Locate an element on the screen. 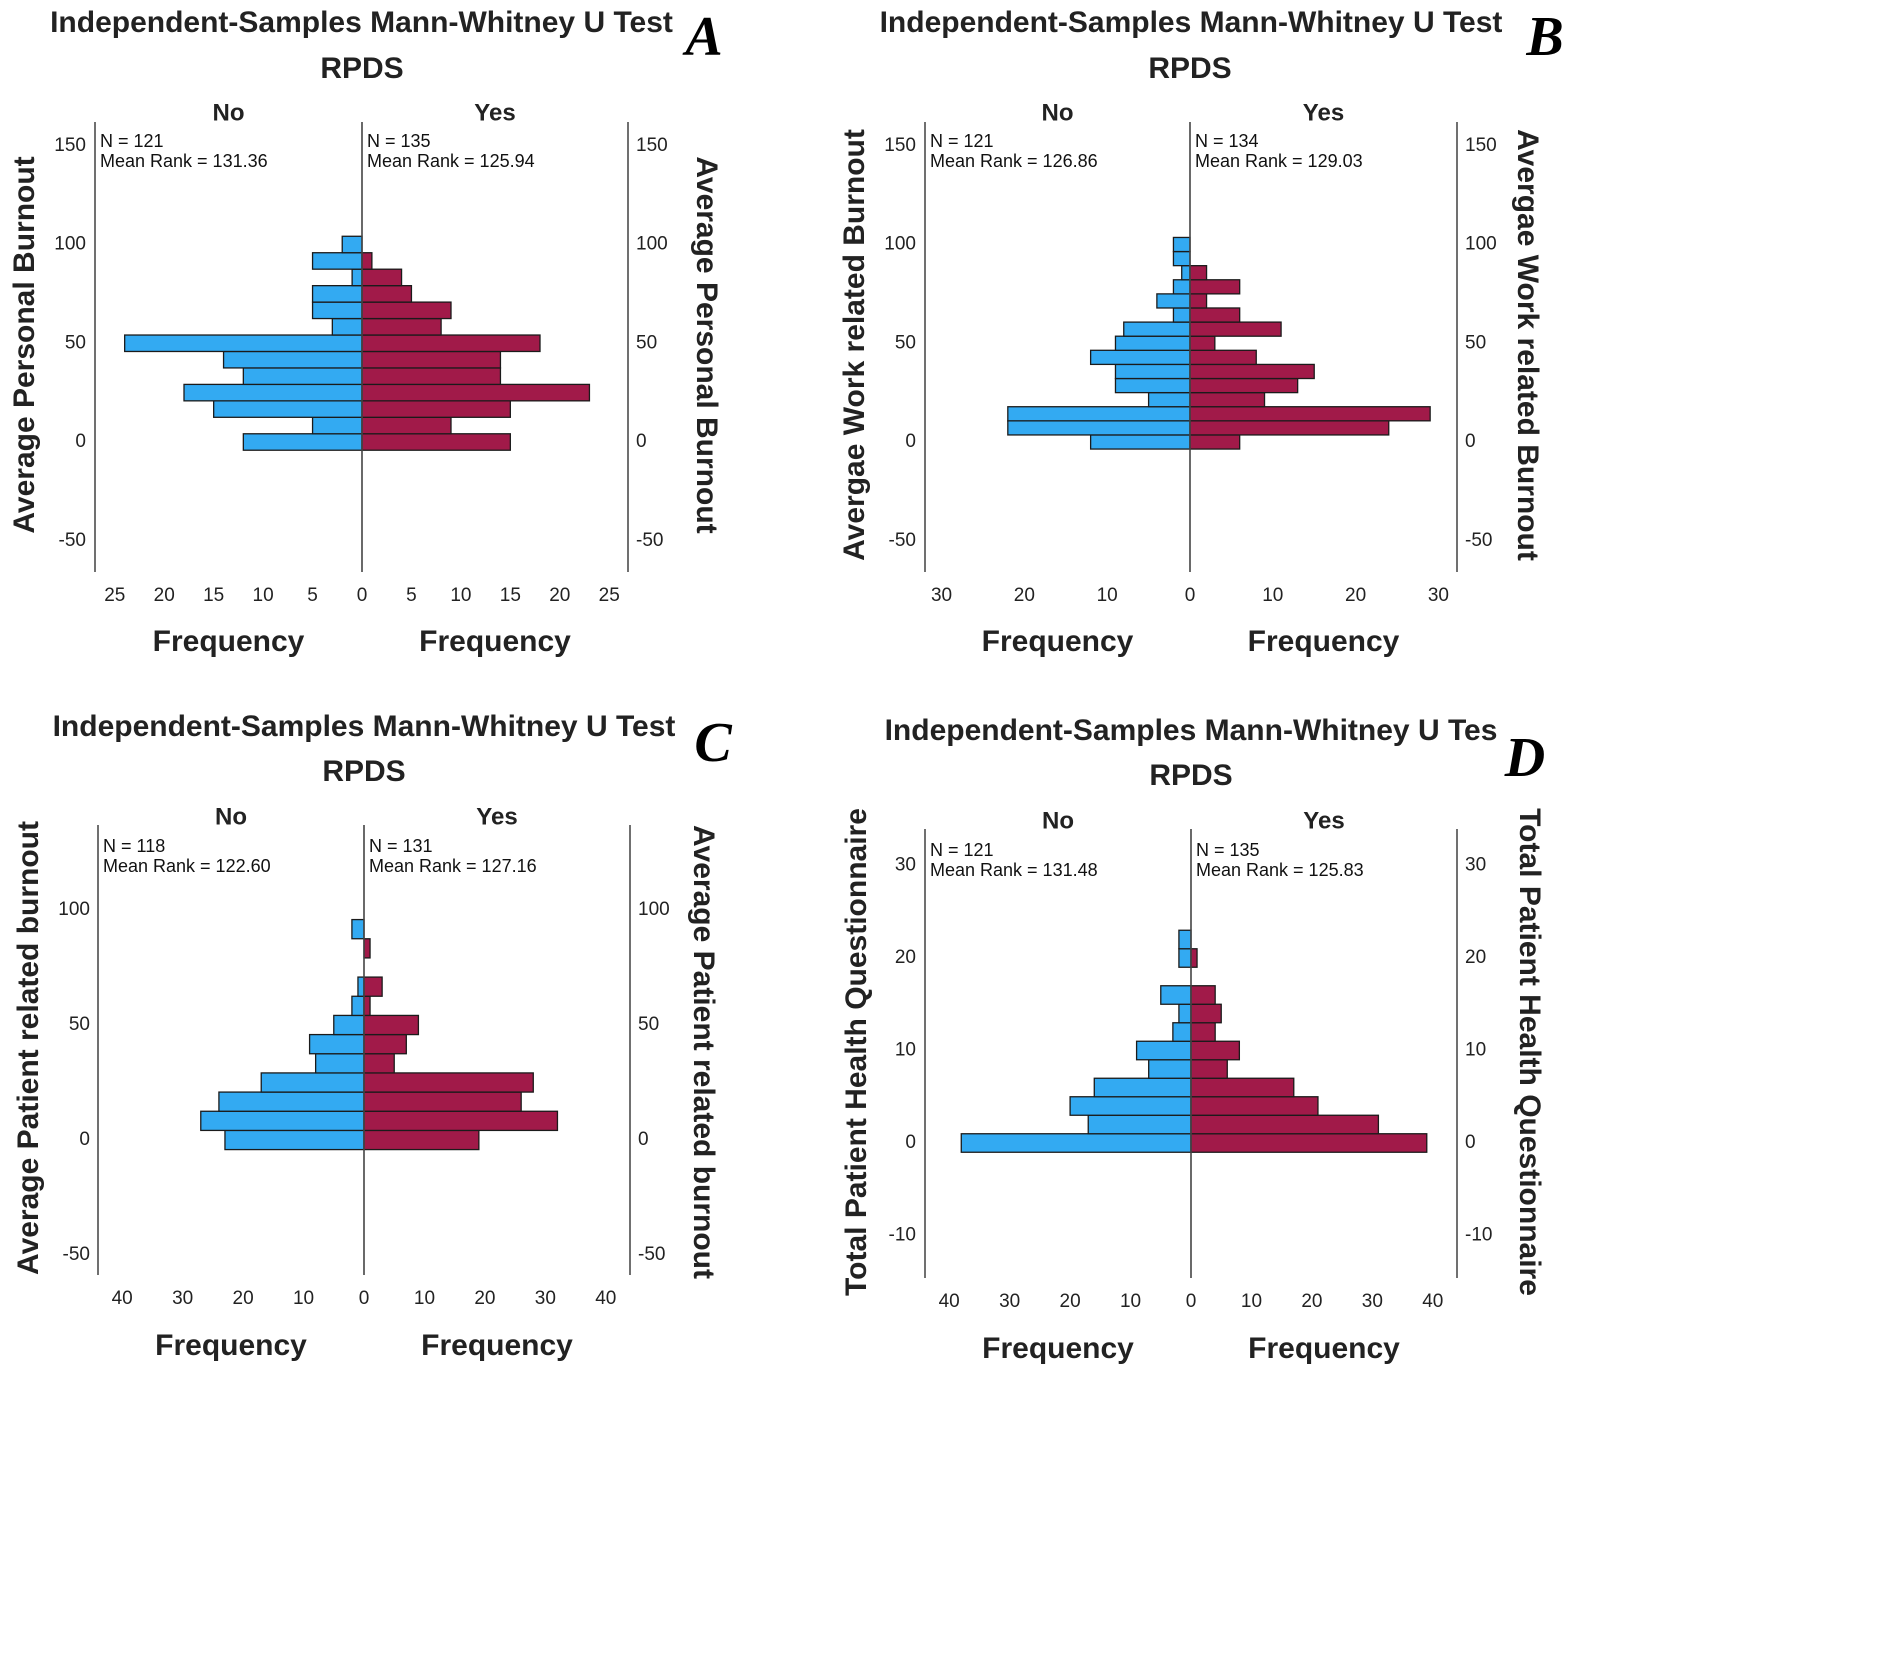  y-tick-right: -50 is located at coordinates (1478, 540).